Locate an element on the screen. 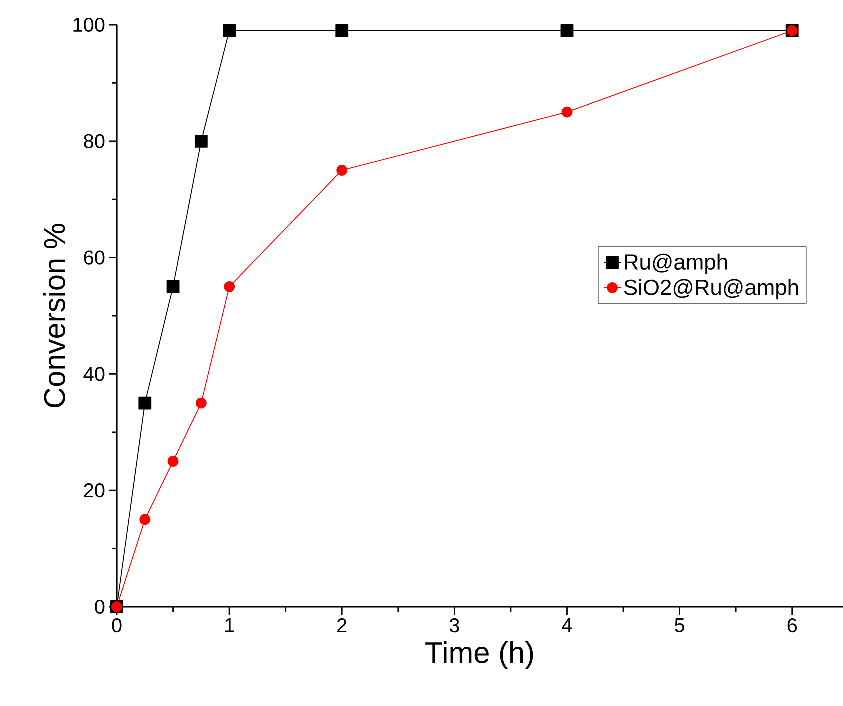 This screenshot has height=706, width=843. x-axis-title: Time (h) is located at coordinates (480, 655).